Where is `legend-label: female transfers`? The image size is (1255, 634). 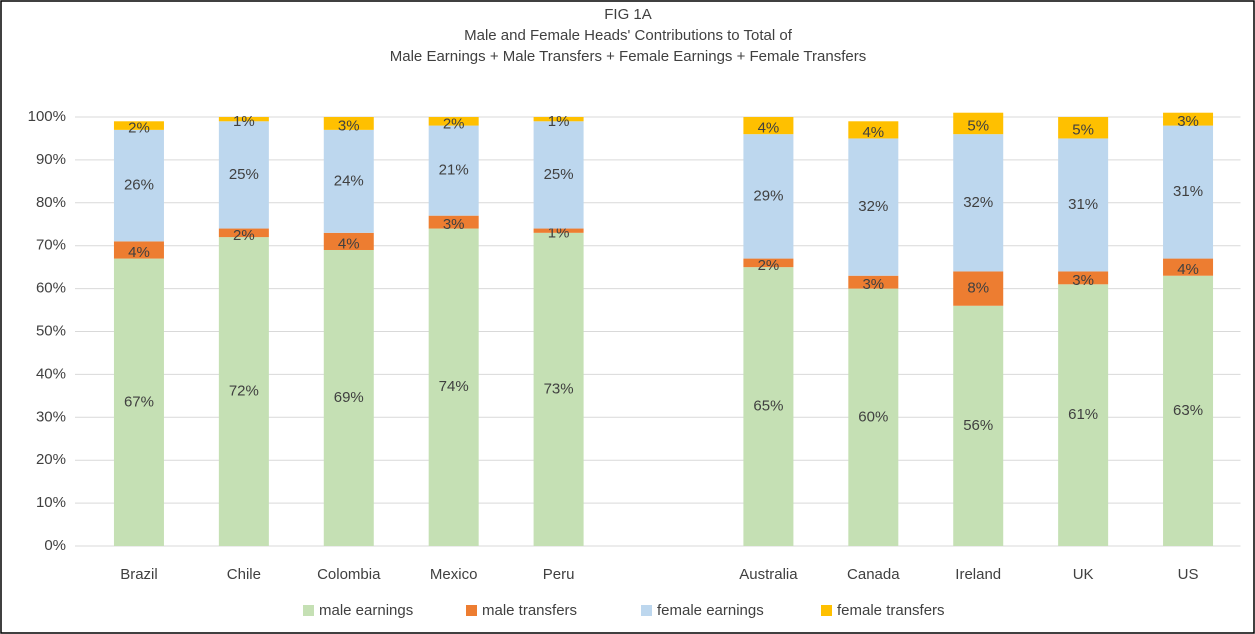
legend-label: female transfers is located at coordinates (891, 610).